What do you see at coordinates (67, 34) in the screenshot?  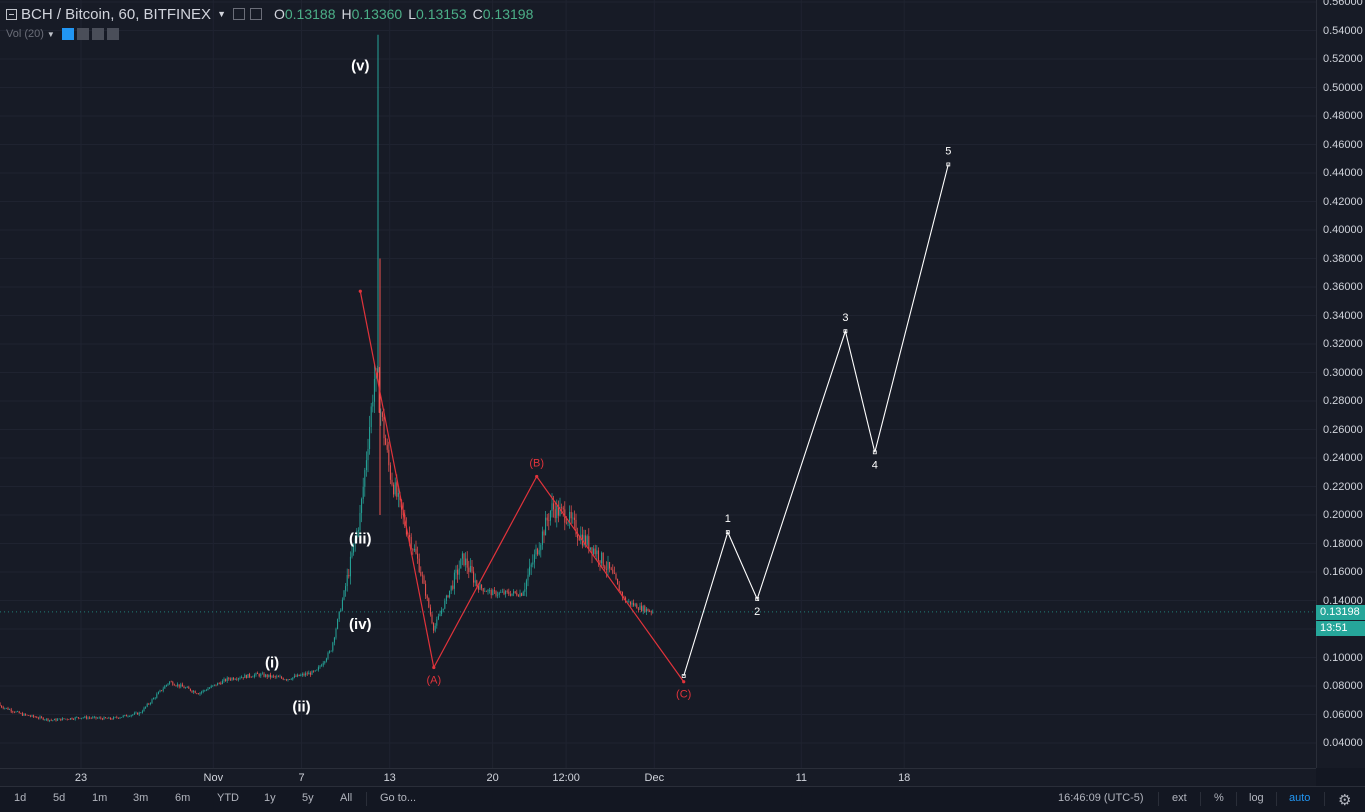 I see `eye-icon` at bounding box center [67, 34].